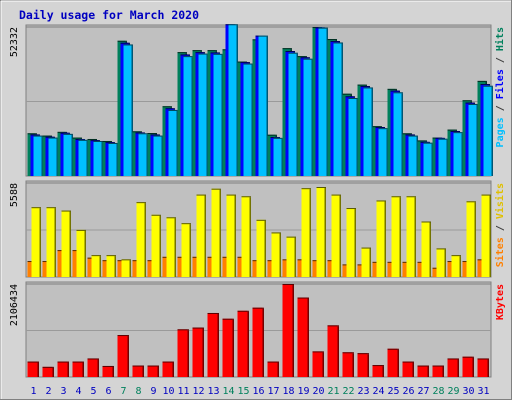 This screenshot has height=404, width=512. What do you see at coordinates (168, 391) in the screenshot?
I see `x-axis-label-day-10: 10` at bounding box center [168, 391].